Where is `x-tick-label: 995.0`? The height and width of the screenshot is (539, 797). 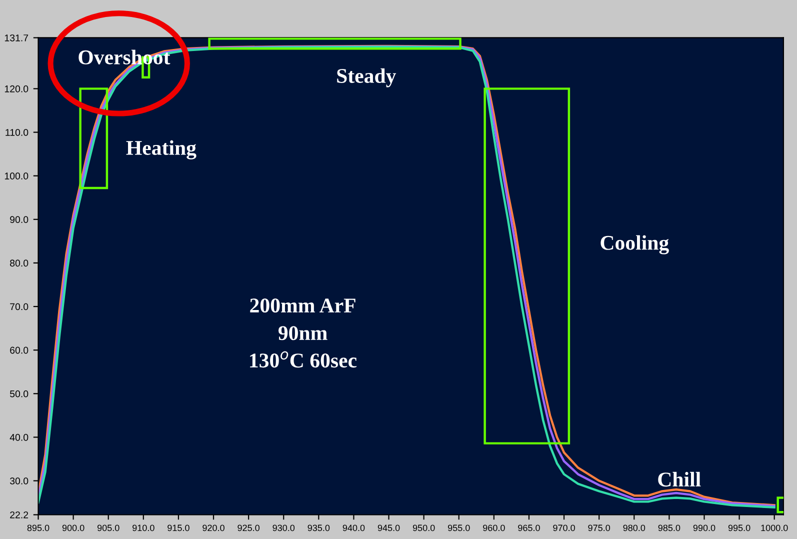 x-tick-label: 995.0 is located at coordinates (739, 528).